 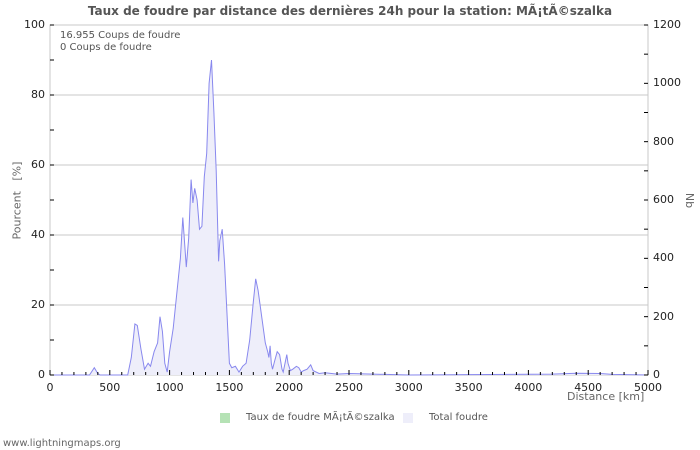 I want to click on legend-item-station: Taux de foudre MÃ¡tÃ©szalka, so click(x=307, y=417).